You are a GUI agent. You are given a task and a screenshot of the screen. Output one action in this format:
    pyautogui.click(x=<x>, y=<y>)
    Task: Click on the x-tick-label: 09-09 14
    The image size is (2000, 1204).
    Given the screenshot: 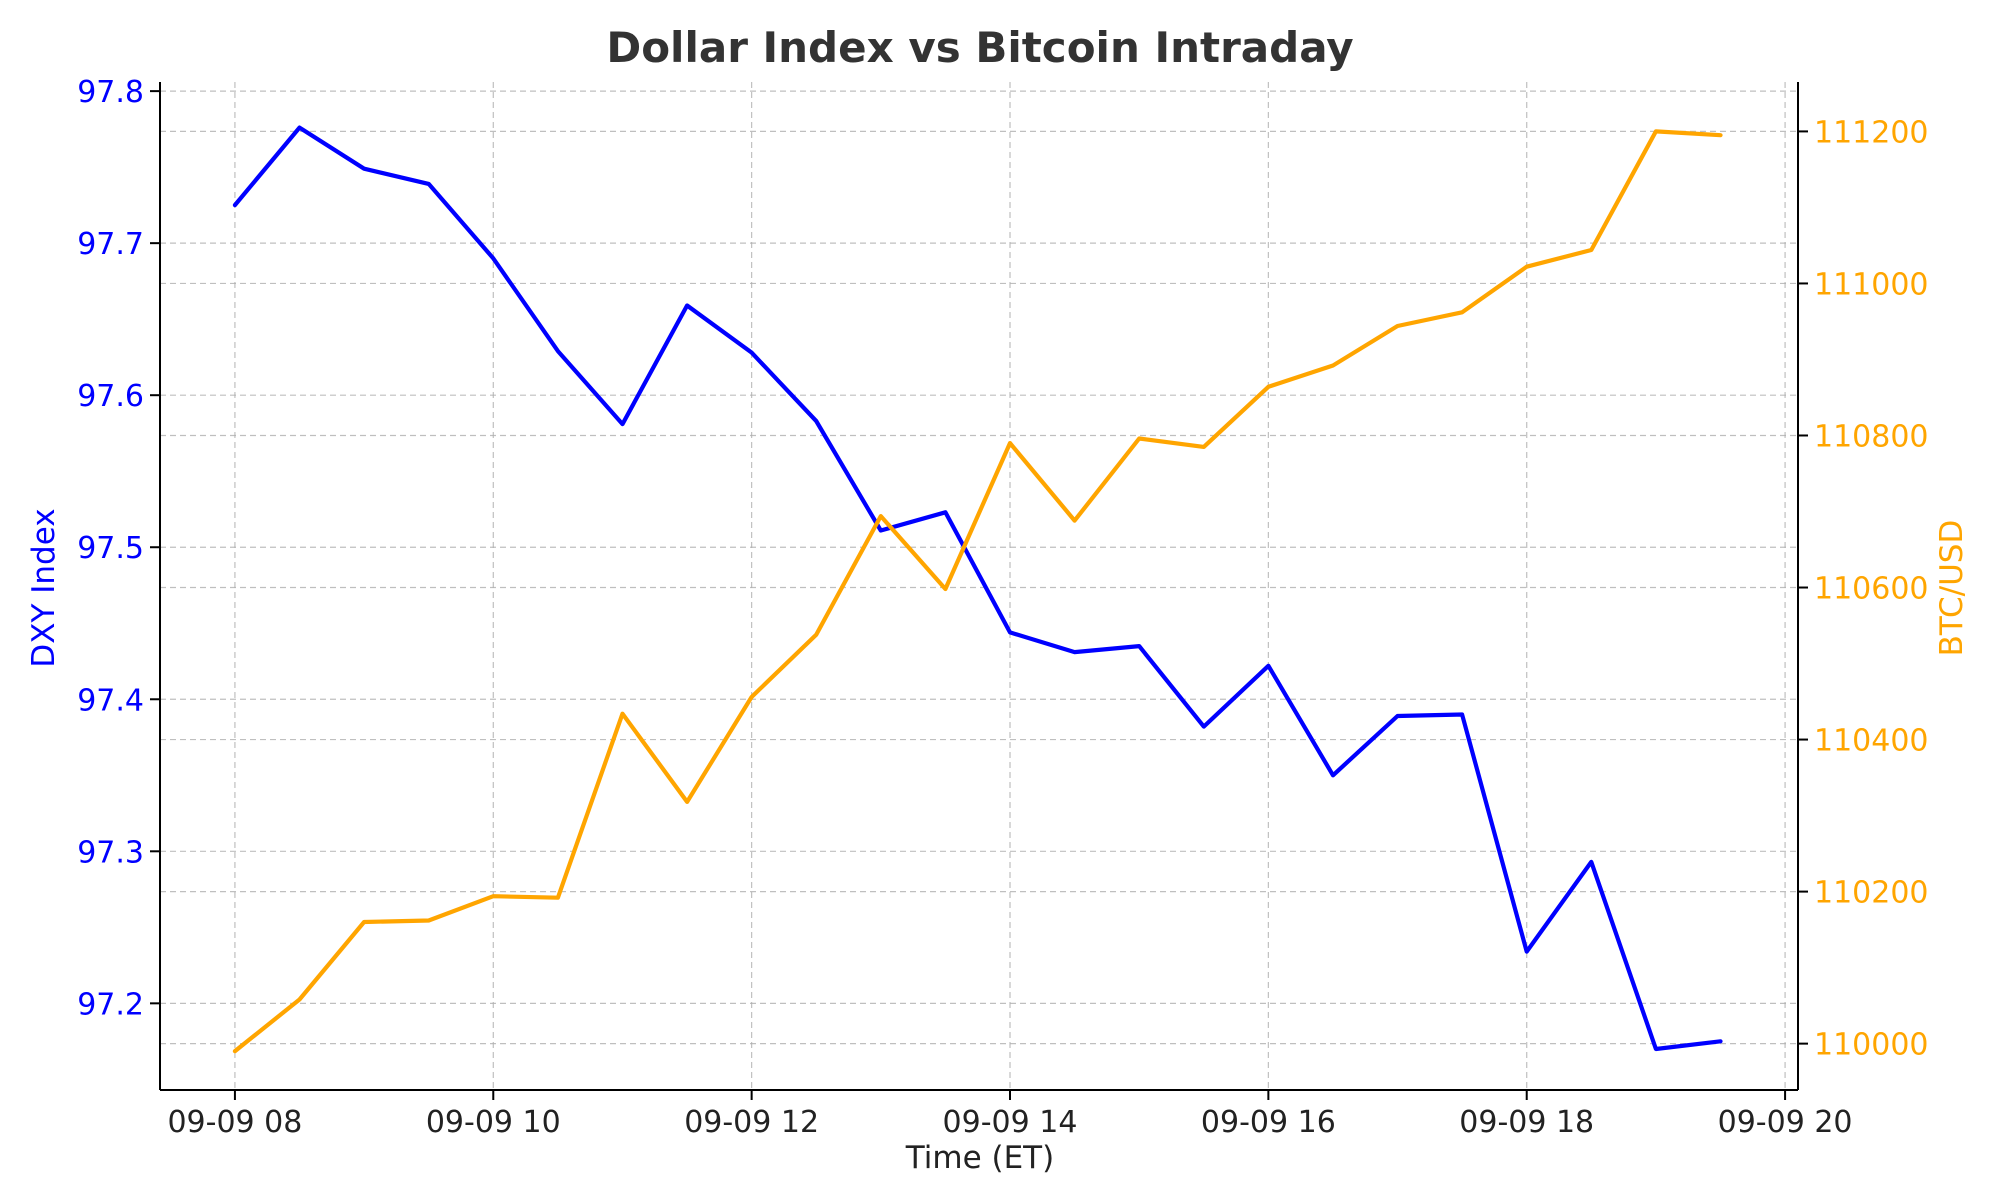 What is the action you would take?
    pyautogui.click(x=1010, y=1122)
    